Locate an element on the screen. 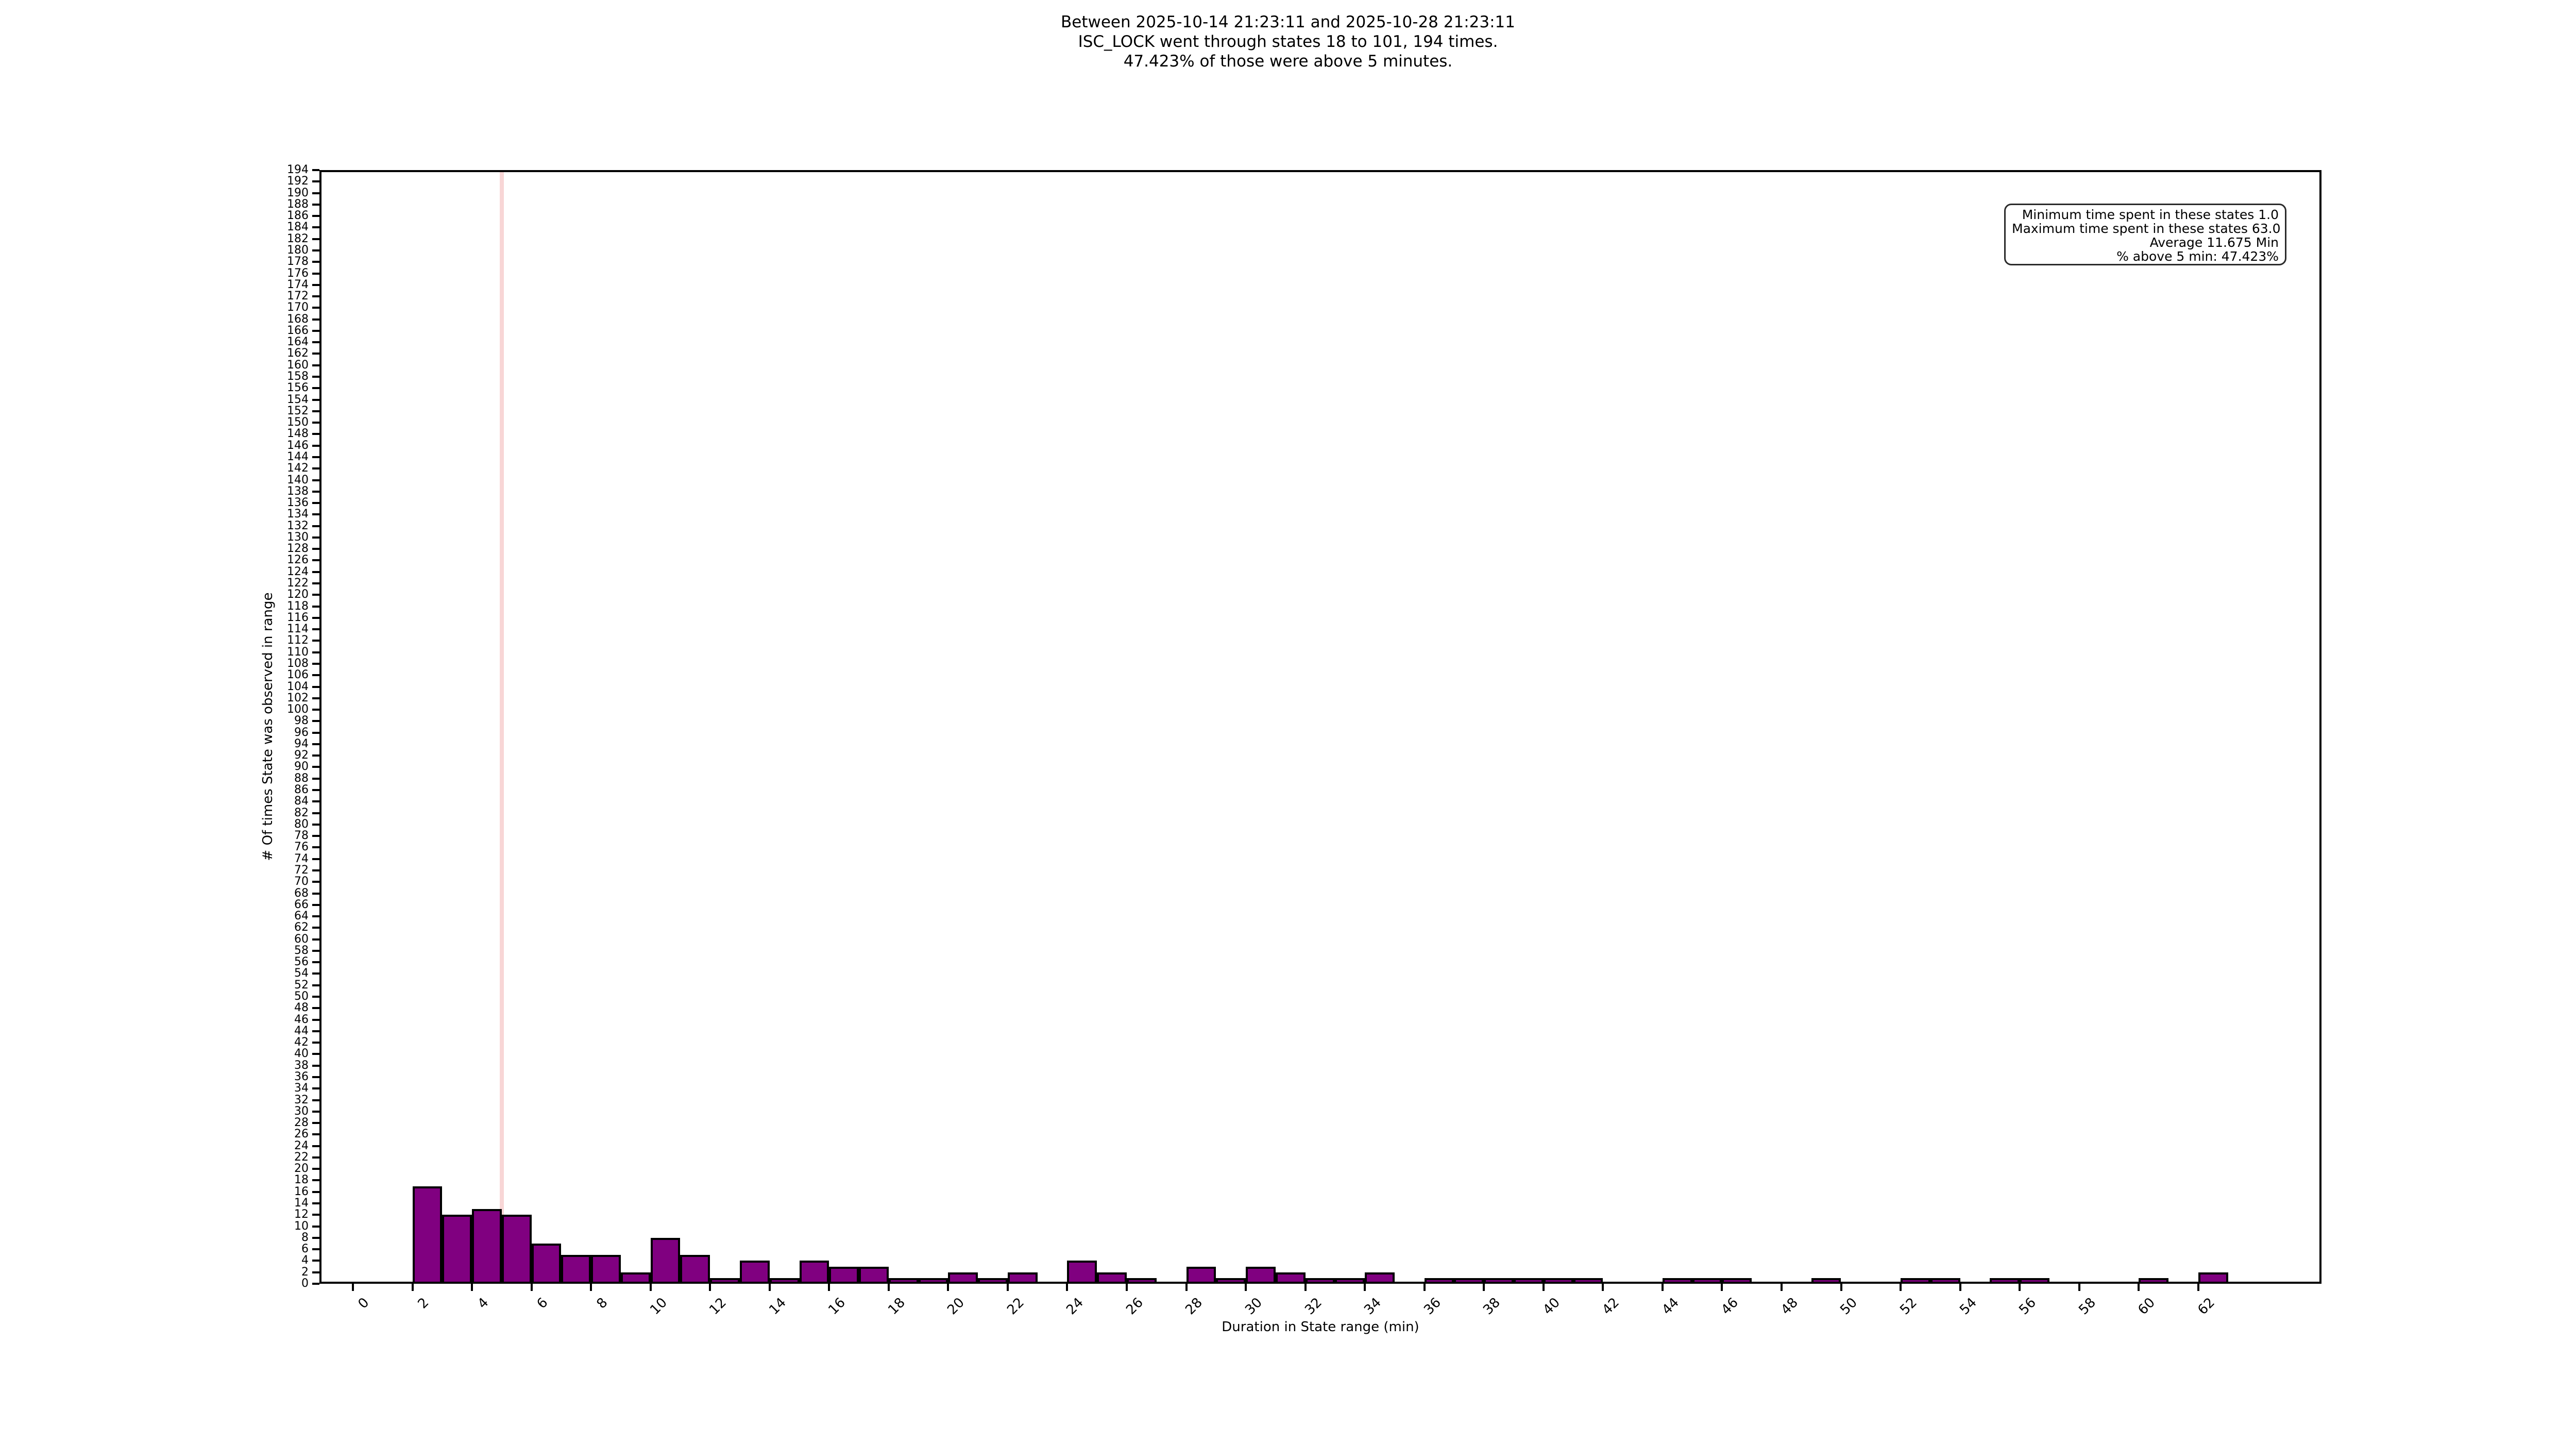 This screenshot has height=1443, width=2576. y-tick-label: 188 is located at coordinates (298, 204).